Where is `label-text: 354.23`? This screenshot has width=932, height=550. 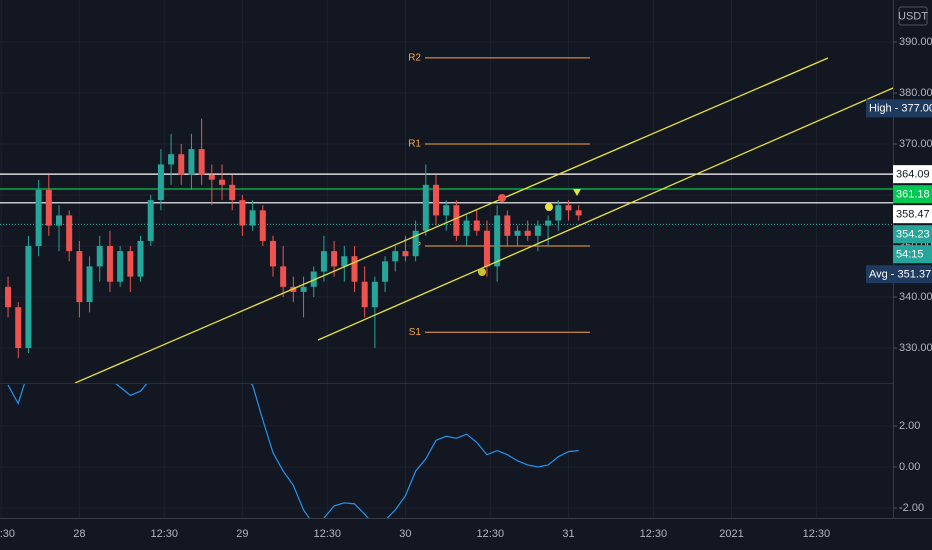 label-text: 354.23 is located at coordinates (913, 235).